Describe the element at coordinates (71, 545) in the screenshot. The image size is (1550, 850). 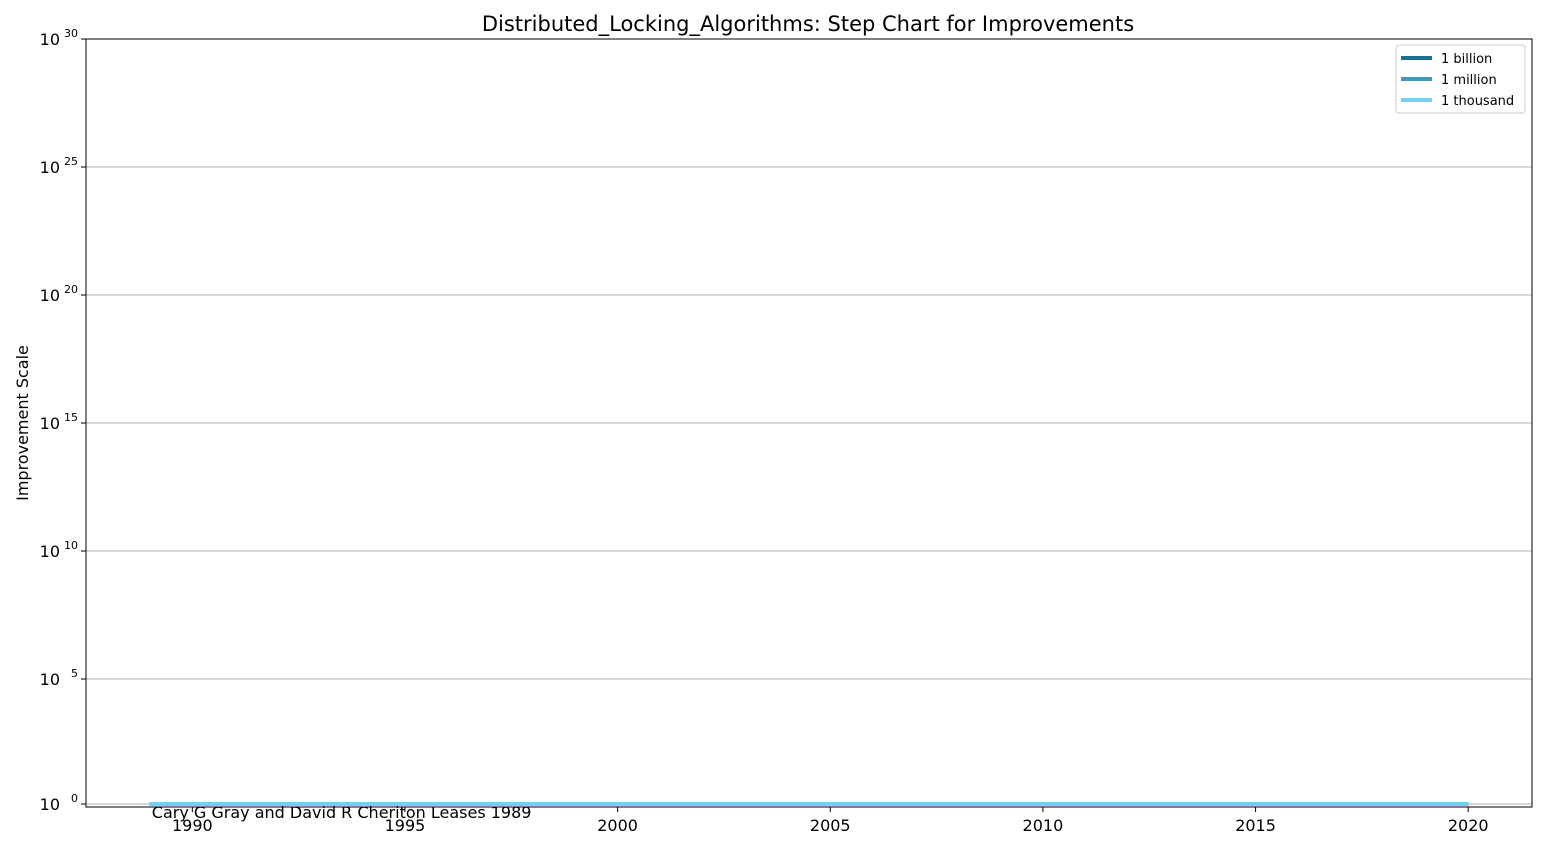
I see `y-tick-exponent: 10` at that location.